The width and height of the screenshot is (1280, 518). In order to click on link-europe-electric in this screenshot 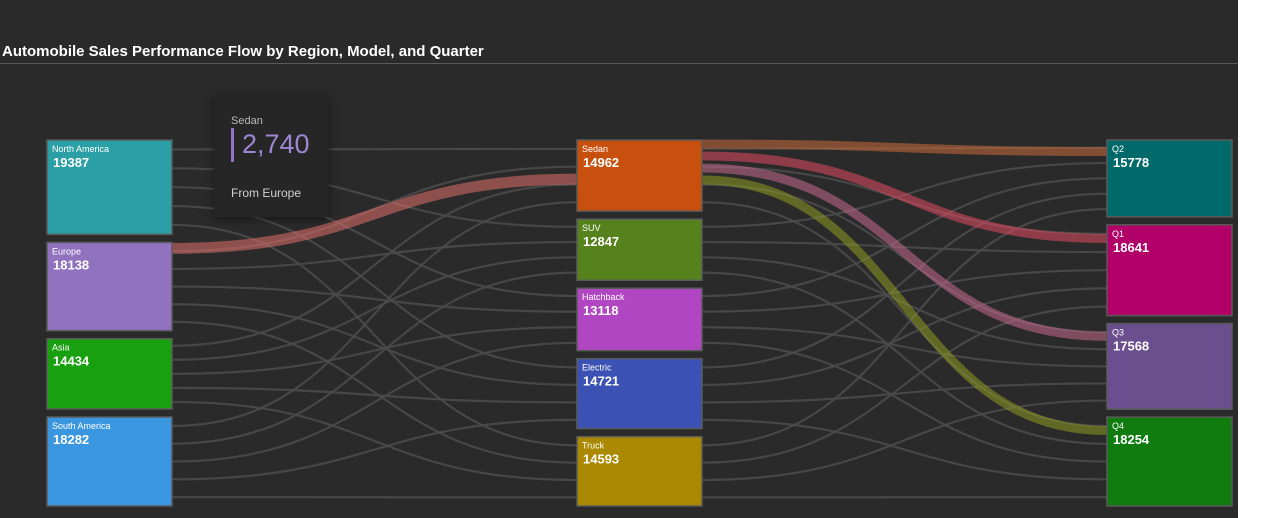, I will do `click(374, 344)`.